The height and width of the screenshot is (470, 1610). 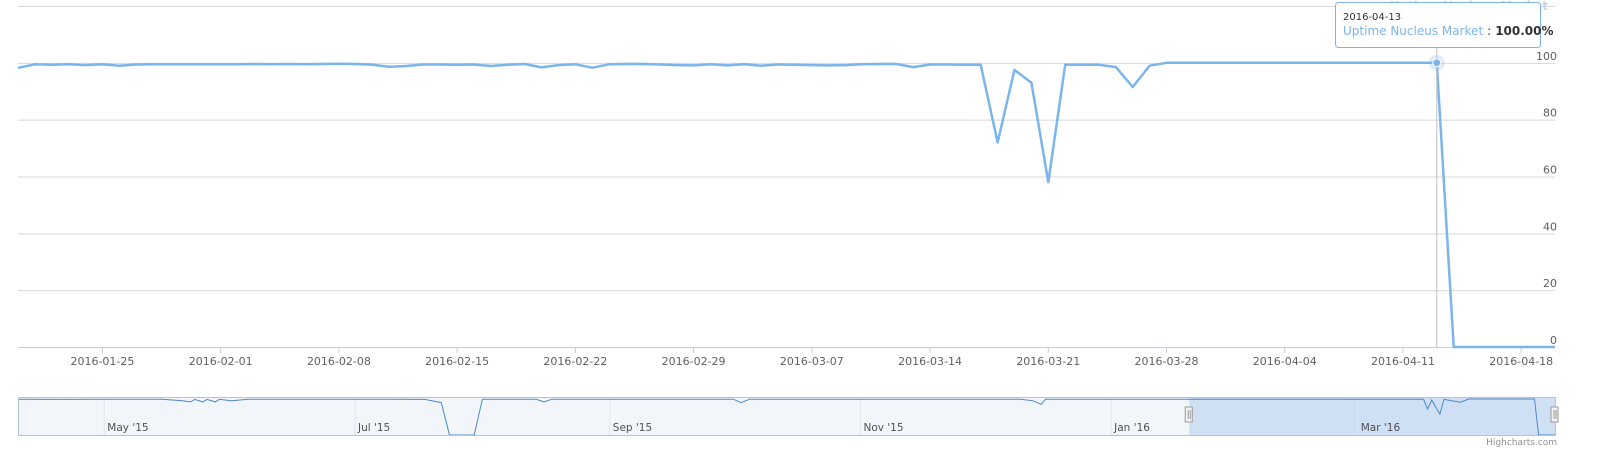 I want to click on credits: Highcharts.com, so click(x=1521, y=443).